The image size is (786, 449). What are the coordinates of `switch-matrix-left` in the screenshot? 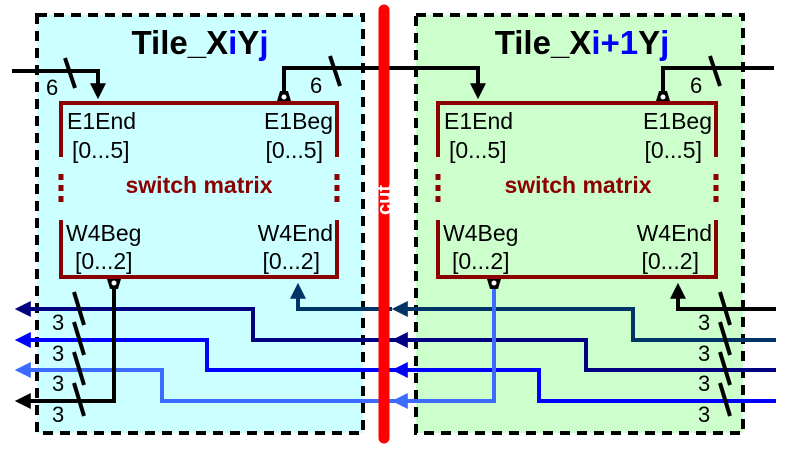 It's located at (199, 190).